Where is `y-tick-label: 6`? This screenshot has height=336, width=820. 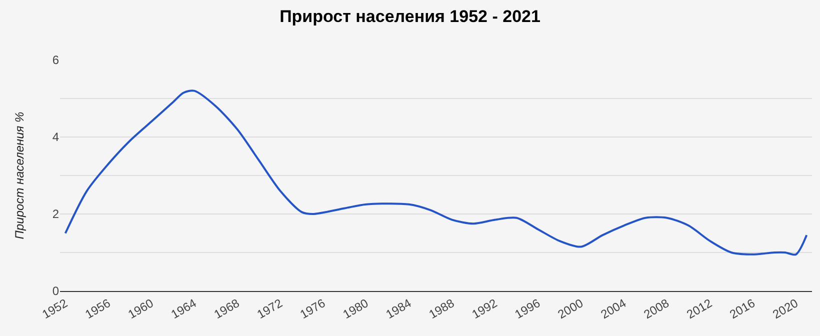
y-tick-label: 6 is located at coordinates (56, 60).